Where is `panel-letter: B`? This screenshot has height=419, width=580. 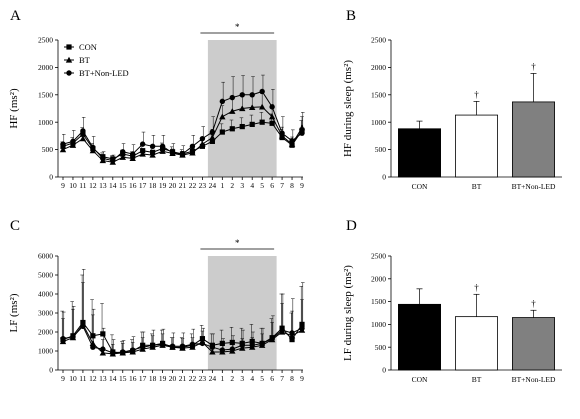 panel-letter: B is located at coordinates (351, 16).